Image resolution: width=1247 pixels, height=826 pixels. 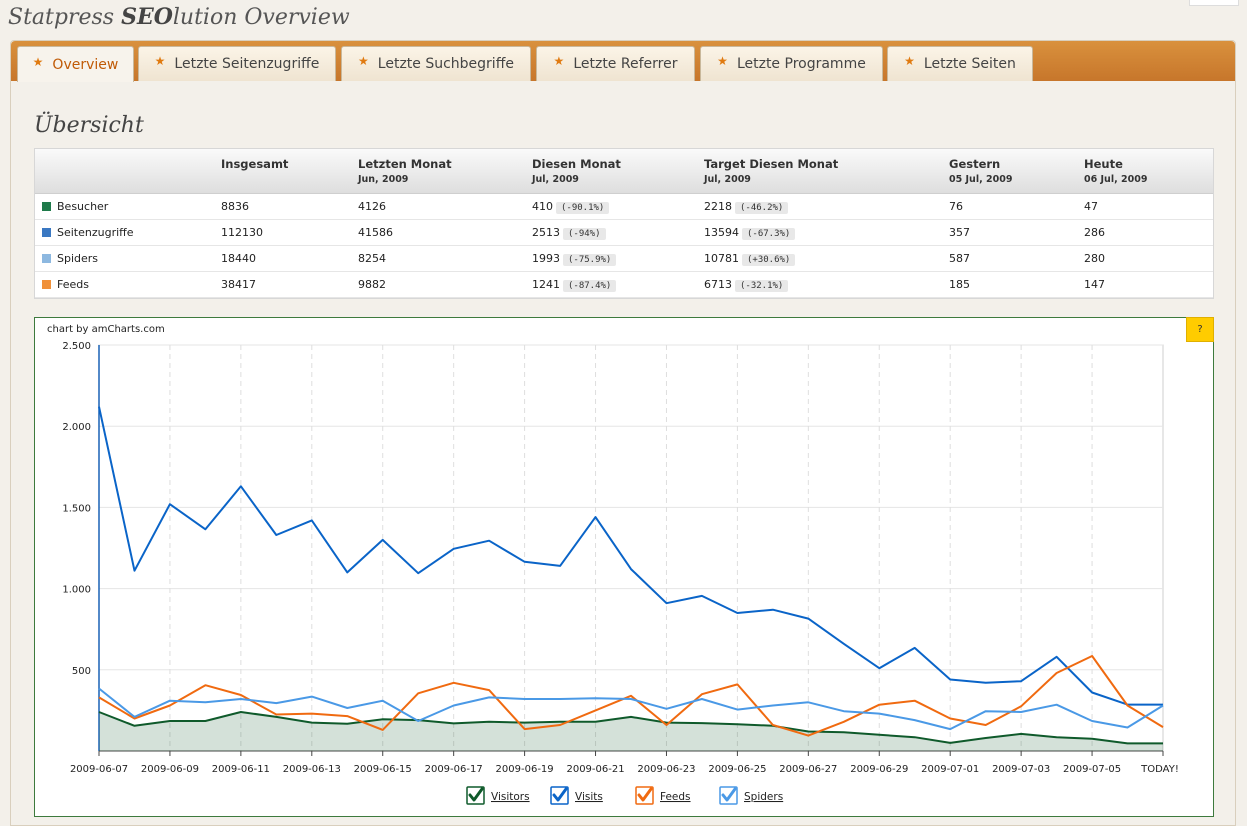 What do you see at coordinates (959, 284) in the screenshot?
I see `cell-yesterday: 185` at bounding box center [959, 284].